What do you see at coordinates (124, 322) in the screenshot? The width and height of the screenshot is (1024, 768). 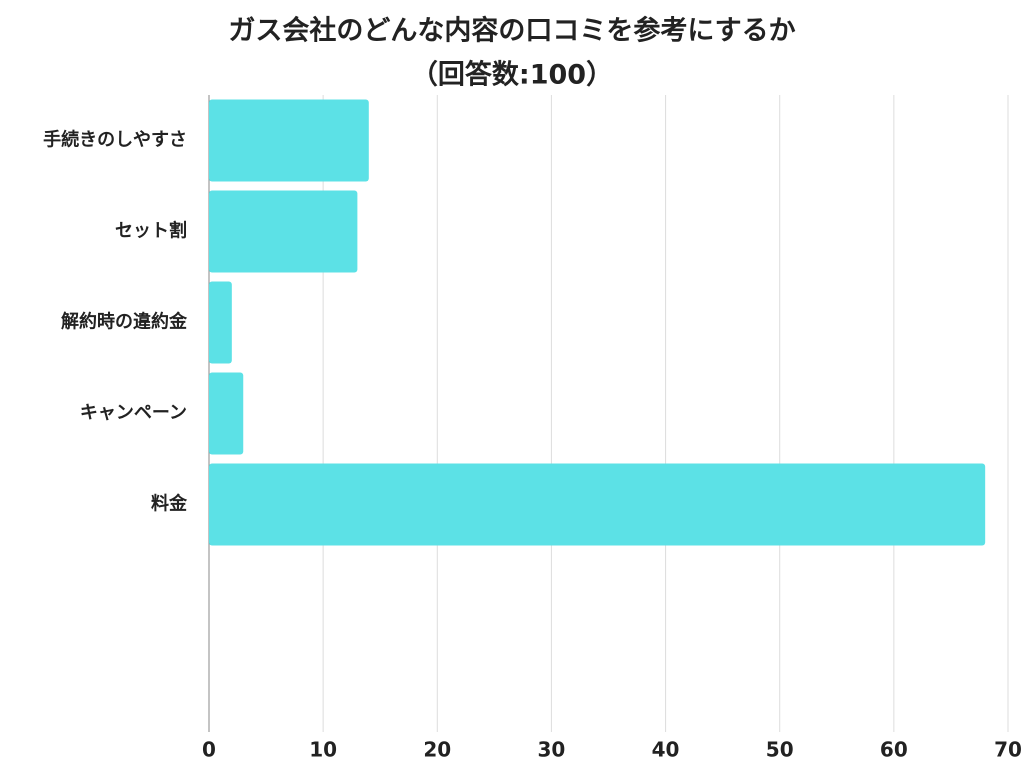 I see `y-tick-label: 解約時の違約金` at bounding box center [124, 322].